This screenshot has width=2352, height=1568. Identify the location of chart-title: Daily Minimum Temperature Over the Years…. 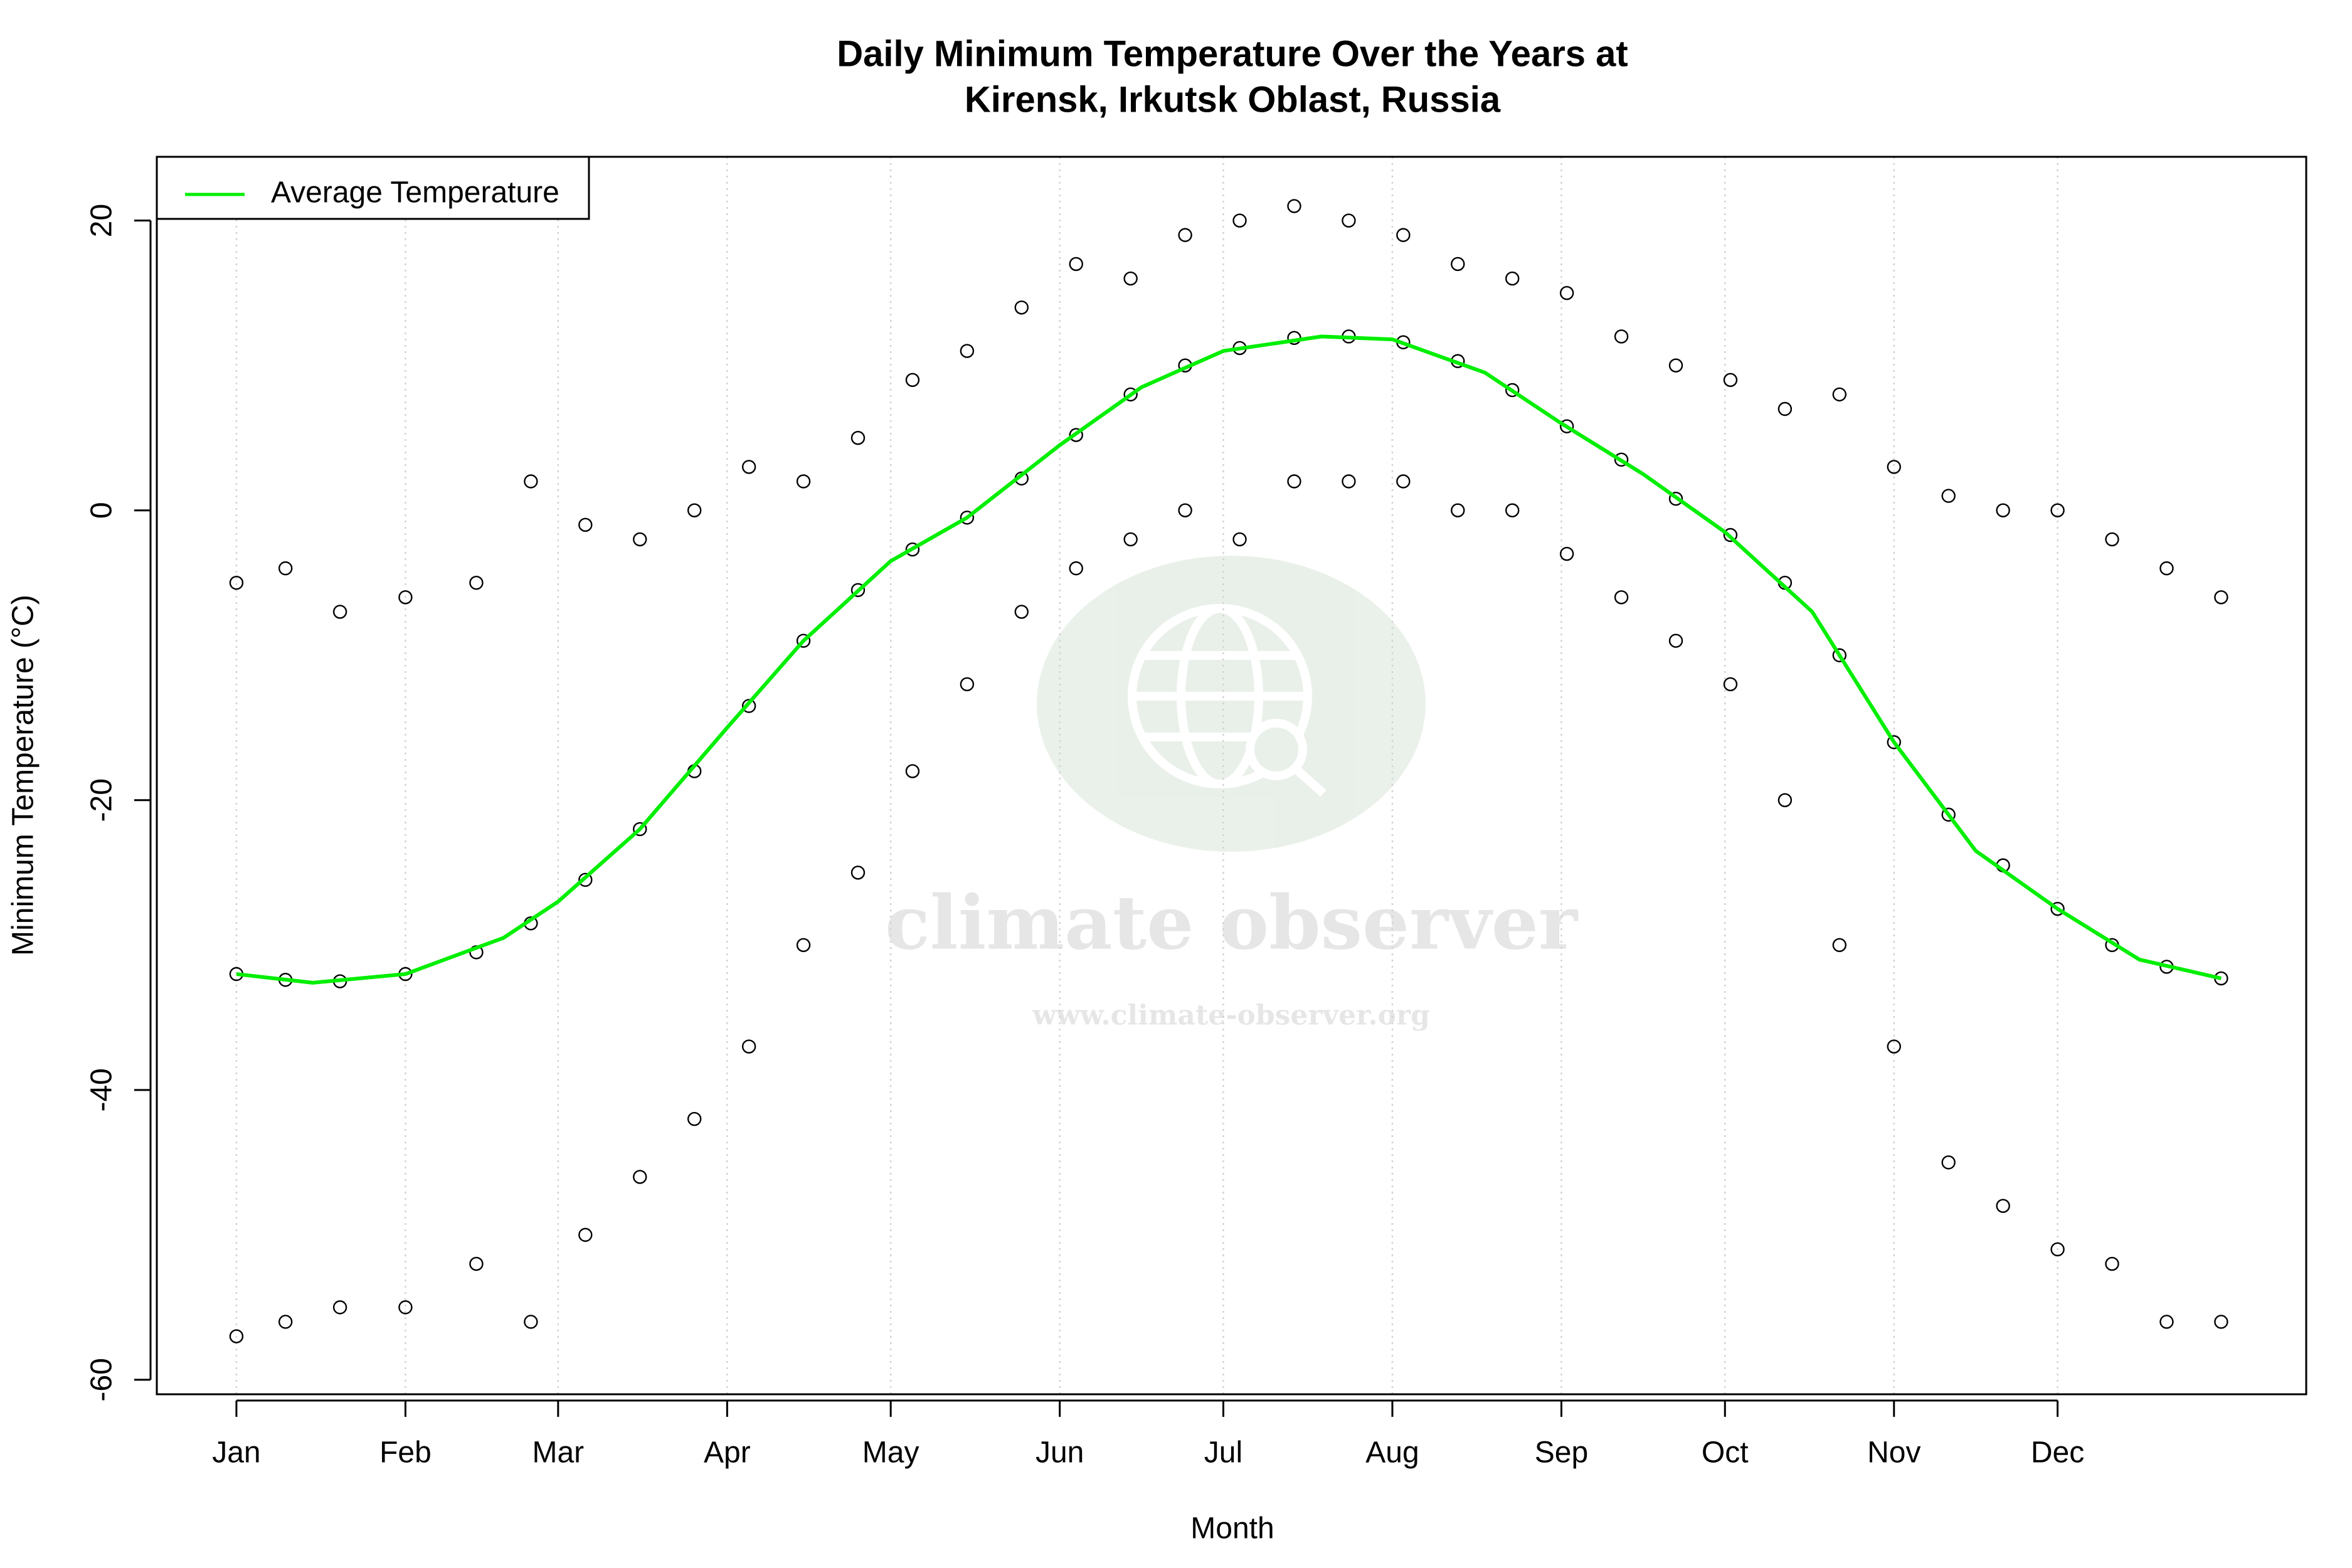
(1232, 53).